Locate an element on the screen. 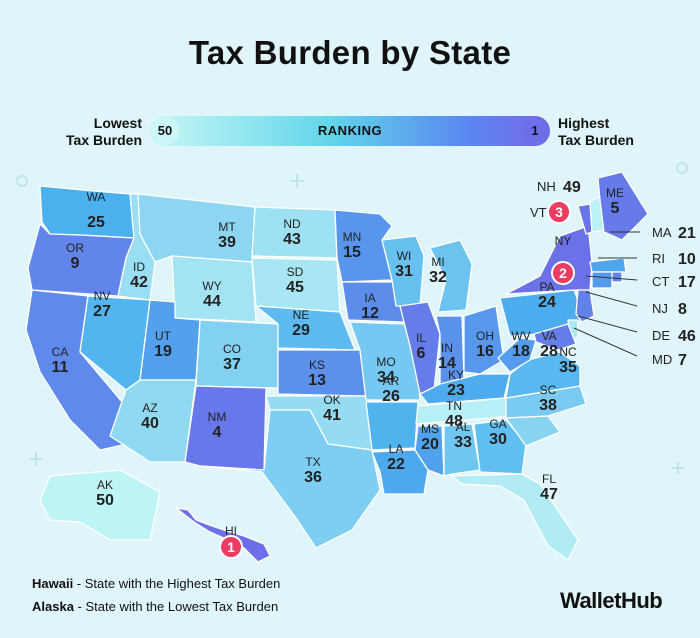  state-label-nh: NH 49 is located at coordinates (559, 187).